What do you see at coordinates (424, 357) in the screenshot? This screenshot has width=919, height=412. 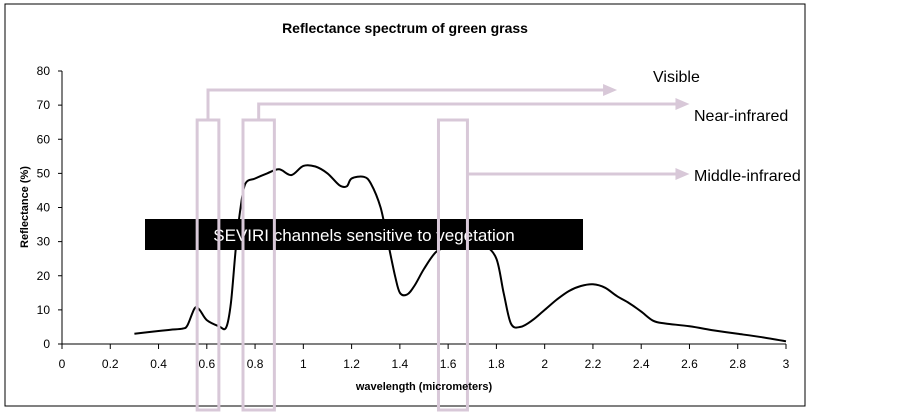 I see `x-ticks: 0 0.2 0.4 0.6 0.8 1 1.2 1.4 1.6 1.8 2 2.2 2.4 2.6 2.8 3` at bounding box center [424, 357].